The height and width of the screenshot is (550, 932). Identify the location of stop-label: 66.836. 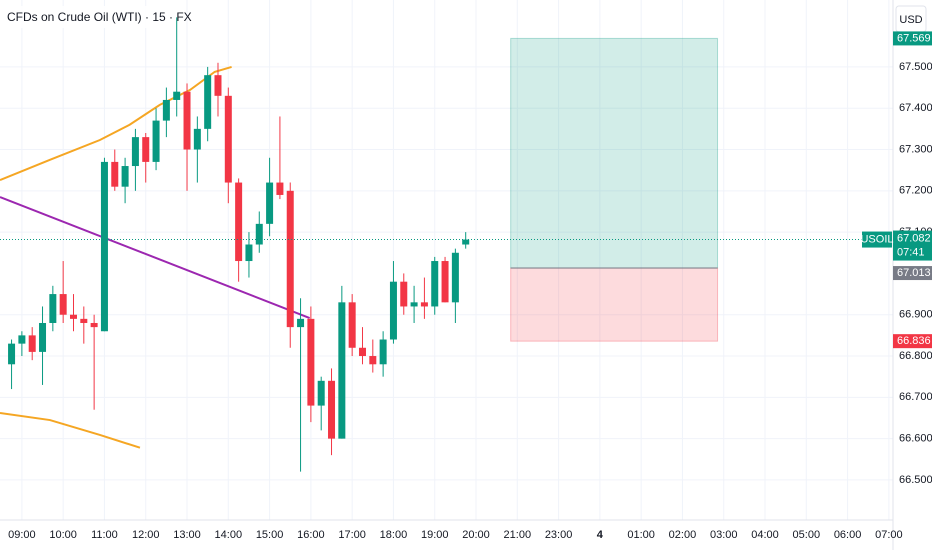
(914, 341).